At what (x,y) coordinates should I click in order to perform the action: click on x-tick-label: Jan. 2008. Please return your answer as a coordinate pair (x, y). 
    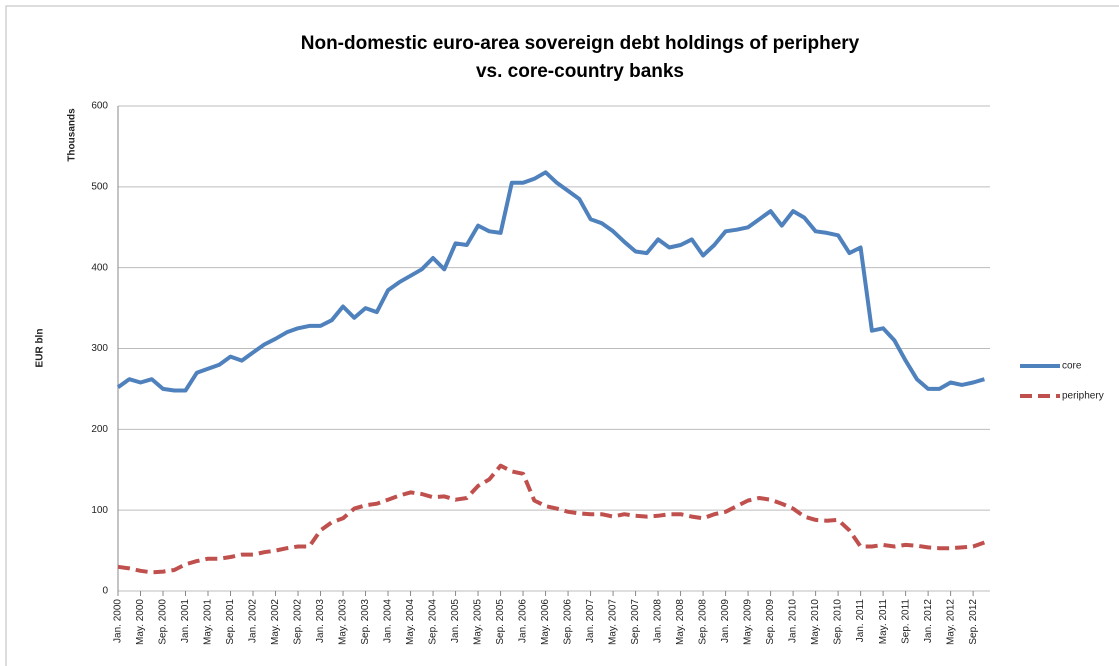
    Looking at the image, I should click on (658, 621).